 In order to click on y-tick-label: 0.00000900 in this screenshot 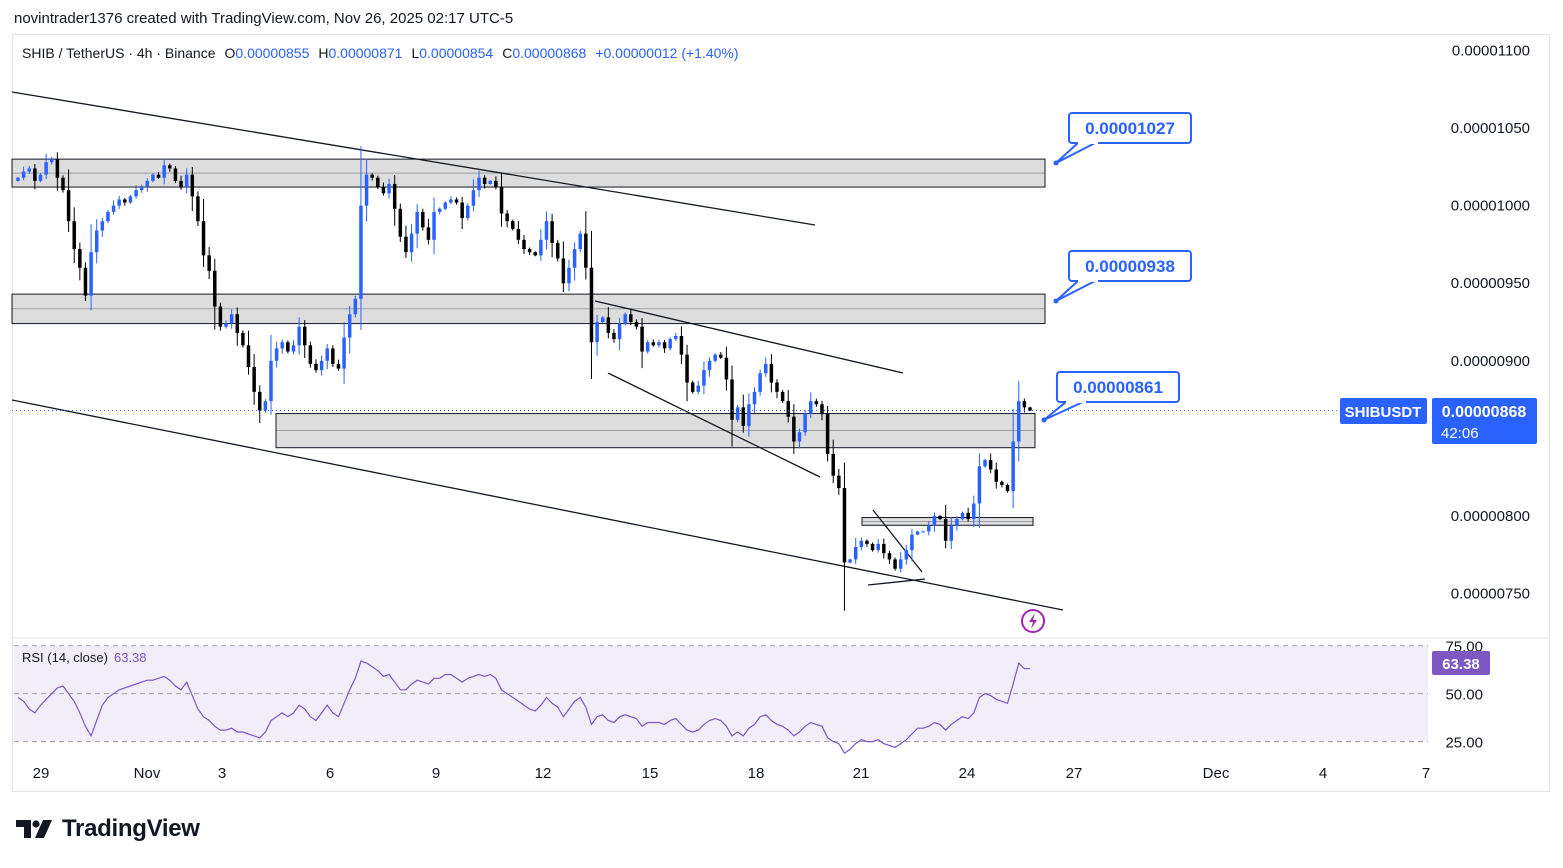, I will do `click(1490, 361)`.